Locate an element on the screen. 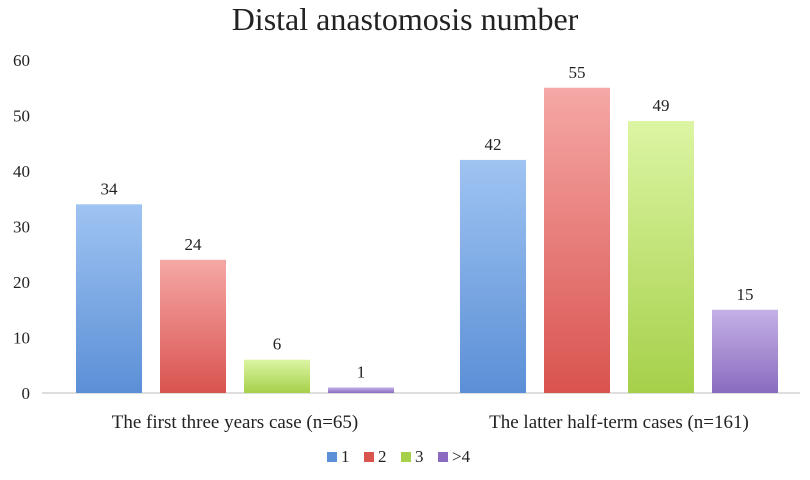 This screenshot has height=480, width=810. y-axis: 0 10 20 30 40 50 60 is located at coordinates (21, 227).